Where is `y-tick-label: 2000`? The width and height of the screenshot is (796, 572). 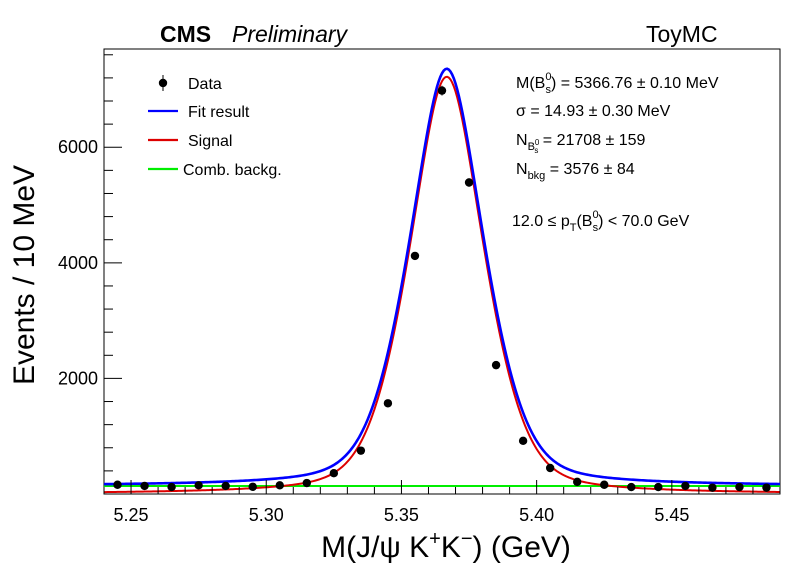
y-tick-label: 2000 is located at coordinates (78, 378).